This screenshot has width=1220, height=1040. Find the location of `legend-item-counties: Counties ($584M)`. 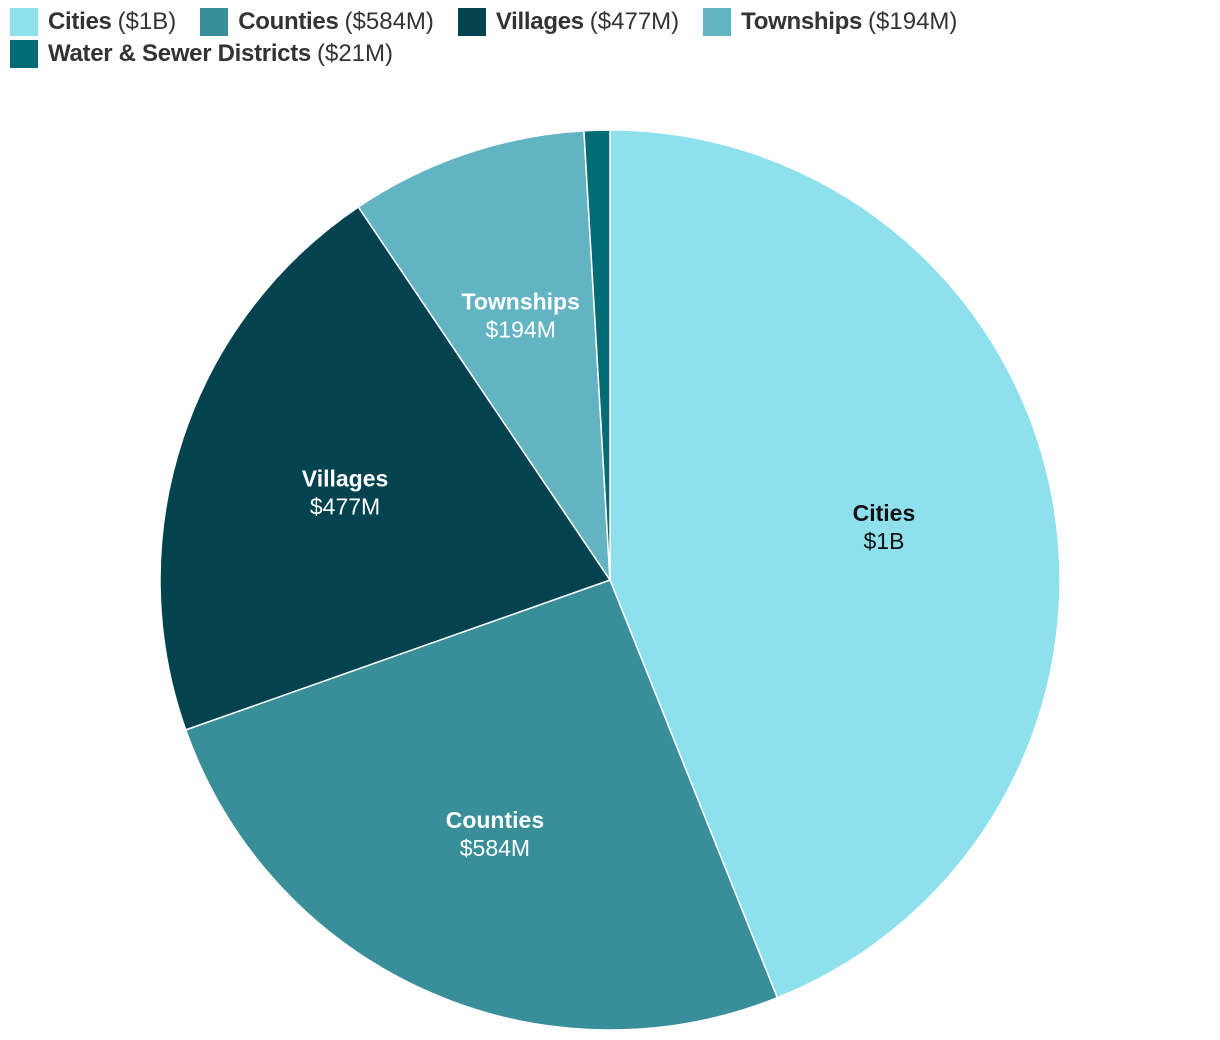

legend-item-counties: Counties ($584M) is located at coordinates (317, 22).